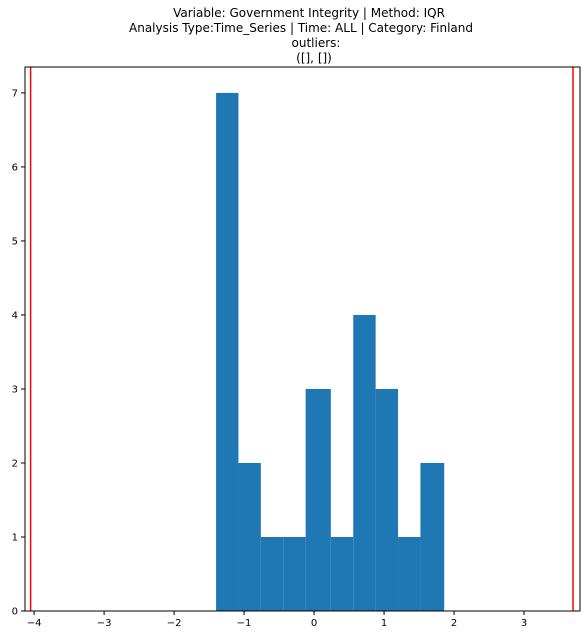  What do you see at coordinates (15, 612) in the screenshot?
I see `y-tick-label: 0` at bounding box center [15, 612].